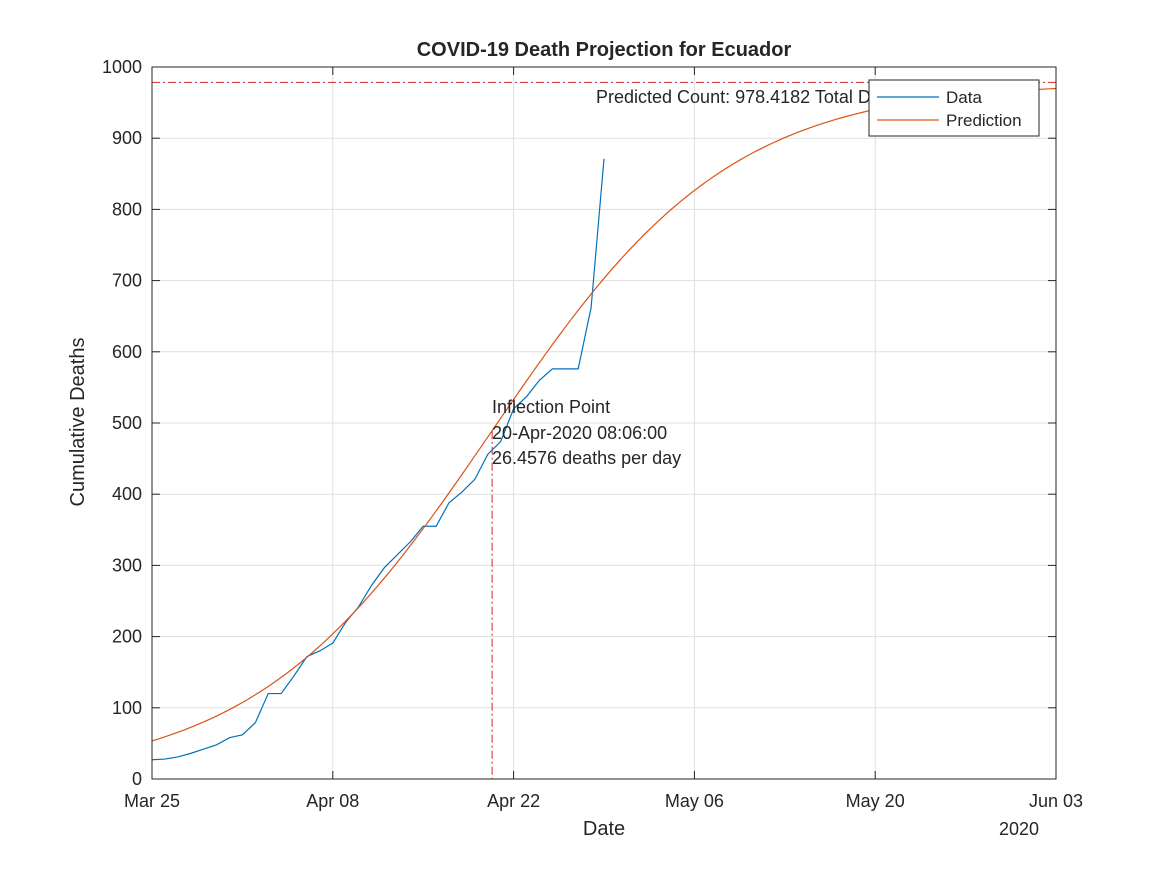  I want to click on y-tick-label: 100, so click(127, 708).